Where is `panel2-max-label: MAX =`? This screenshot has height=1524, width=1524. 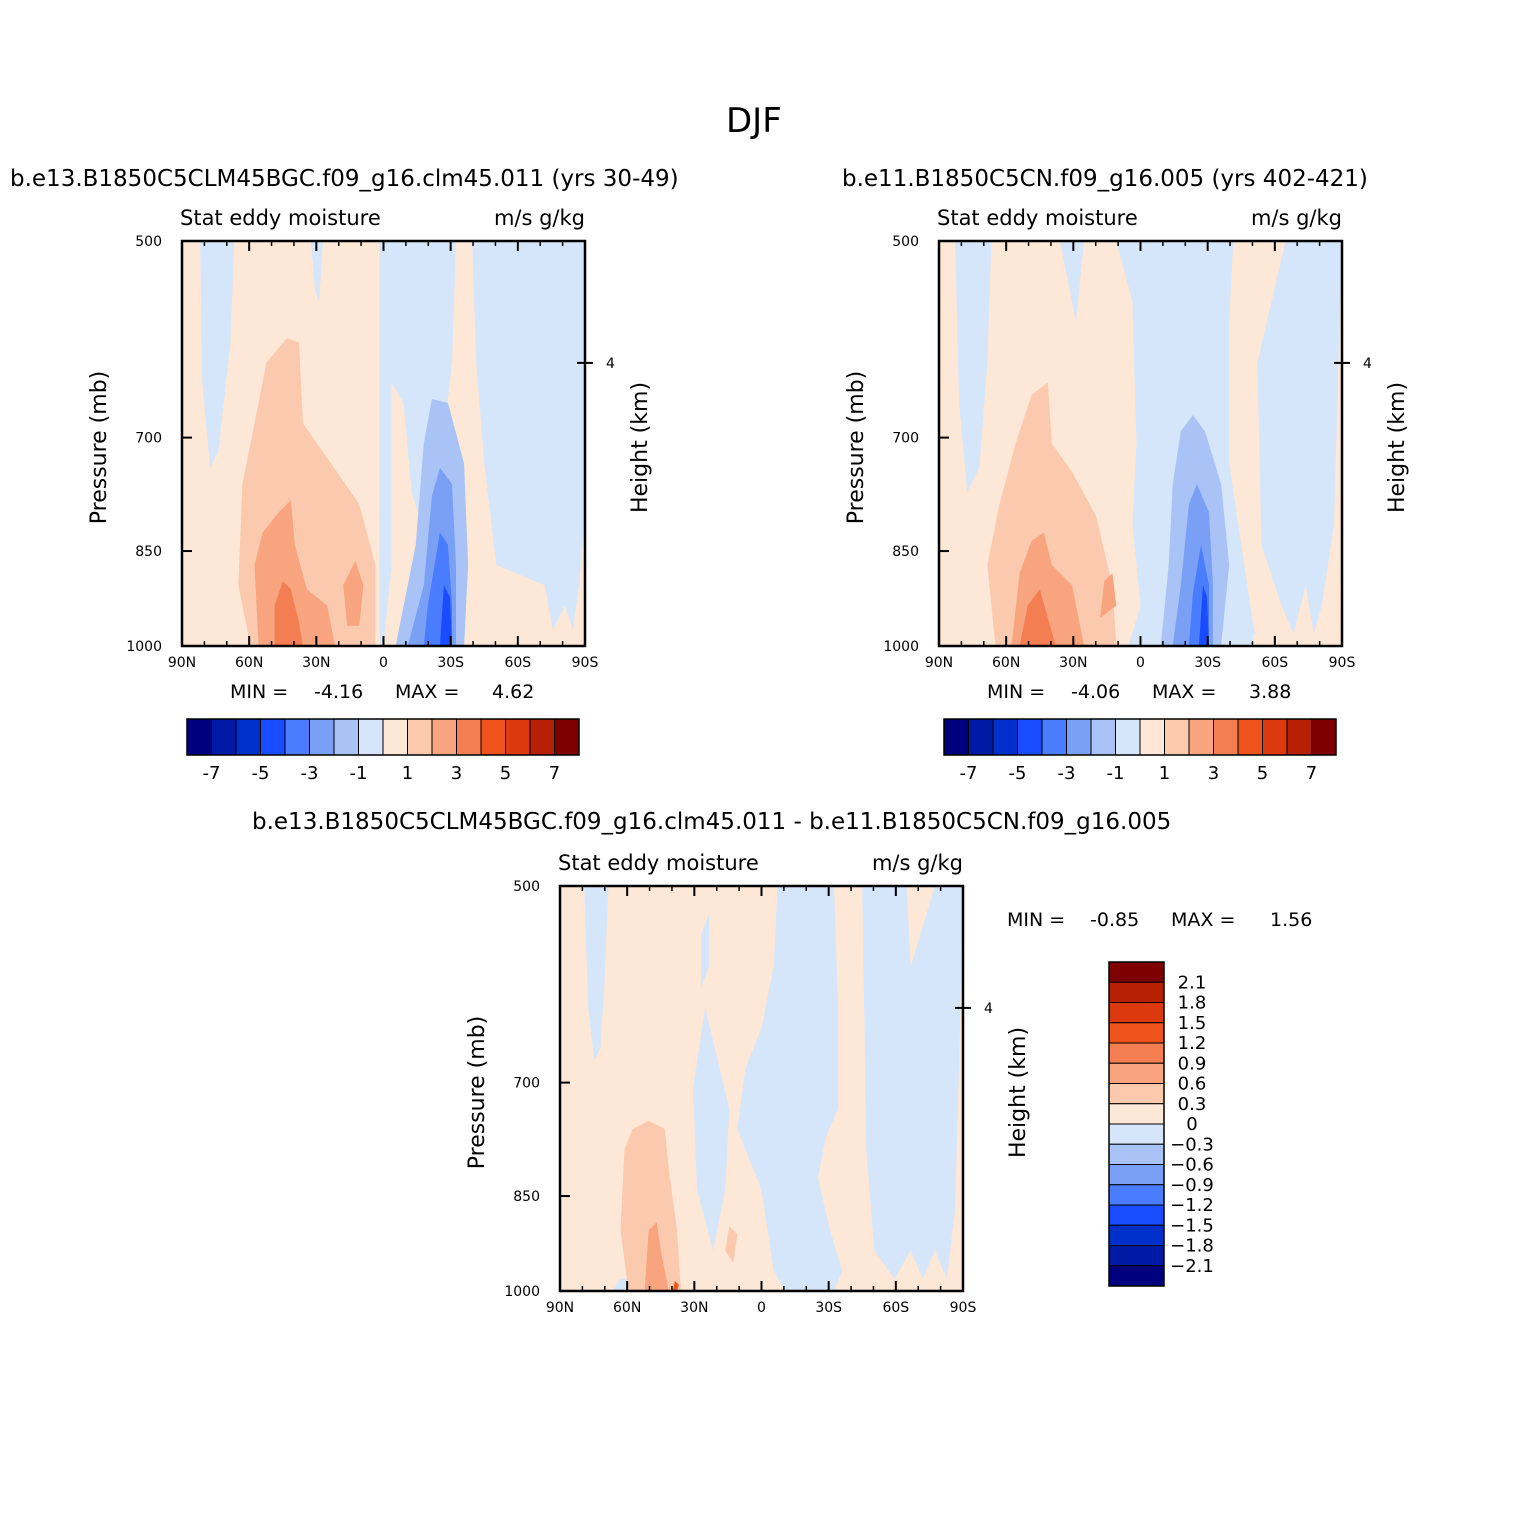 panel2-max-label: MAX = is located at coordinates (1187, 692).